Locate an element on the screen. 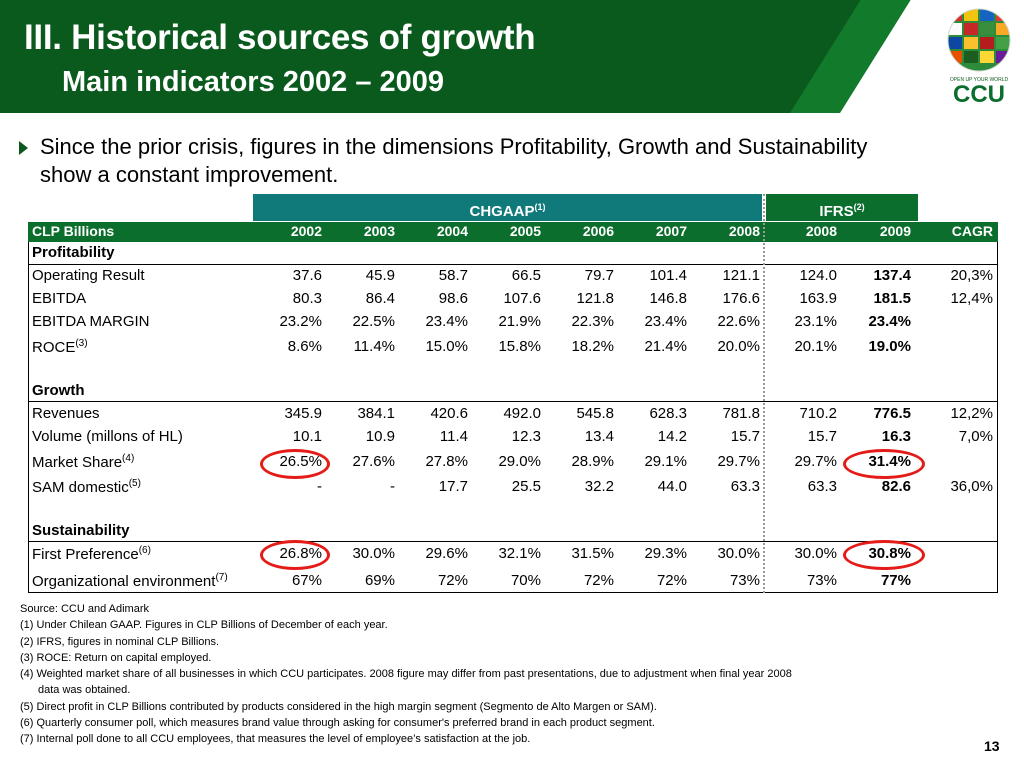 This screenshot has width=1024, height=768. table-cell: 10.9 is located at coordinates (380, 436).